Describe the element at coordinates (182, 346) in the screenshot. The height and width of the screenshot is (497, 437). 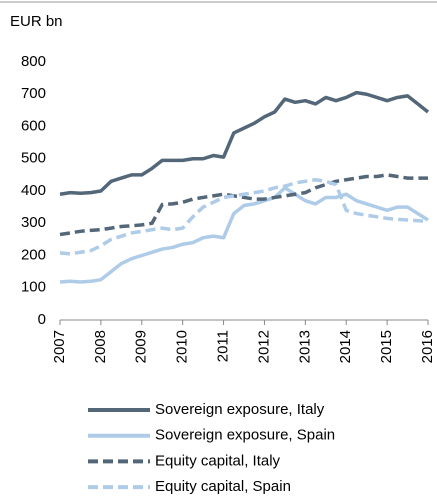
I see `x-tick-label: 2010` at that location.